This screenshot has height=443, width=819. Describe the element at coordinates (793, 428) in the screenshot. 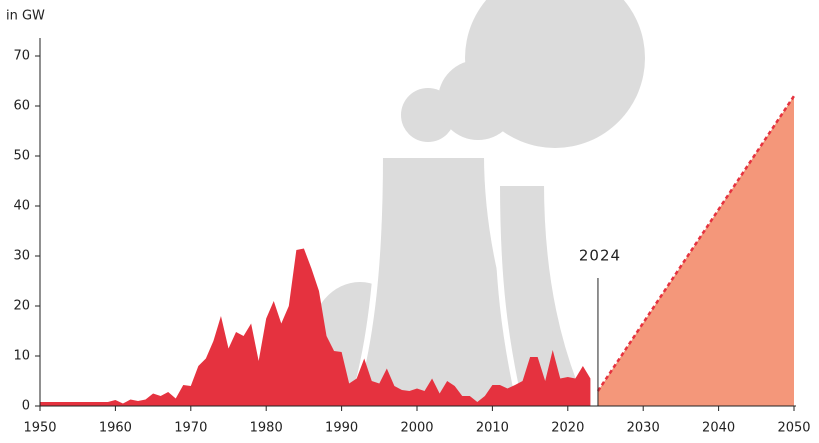

I see `x-tick-label: 2050` at that location.